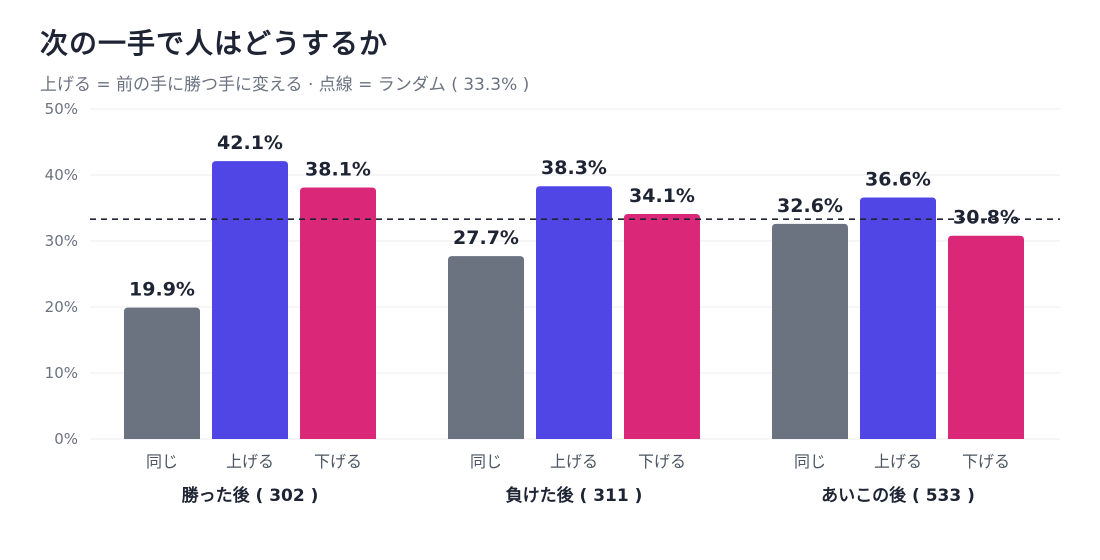  Describe the element at coordinates (486, 238) in the screenshot. I see `bar-value-label: 27.7%` at that location.